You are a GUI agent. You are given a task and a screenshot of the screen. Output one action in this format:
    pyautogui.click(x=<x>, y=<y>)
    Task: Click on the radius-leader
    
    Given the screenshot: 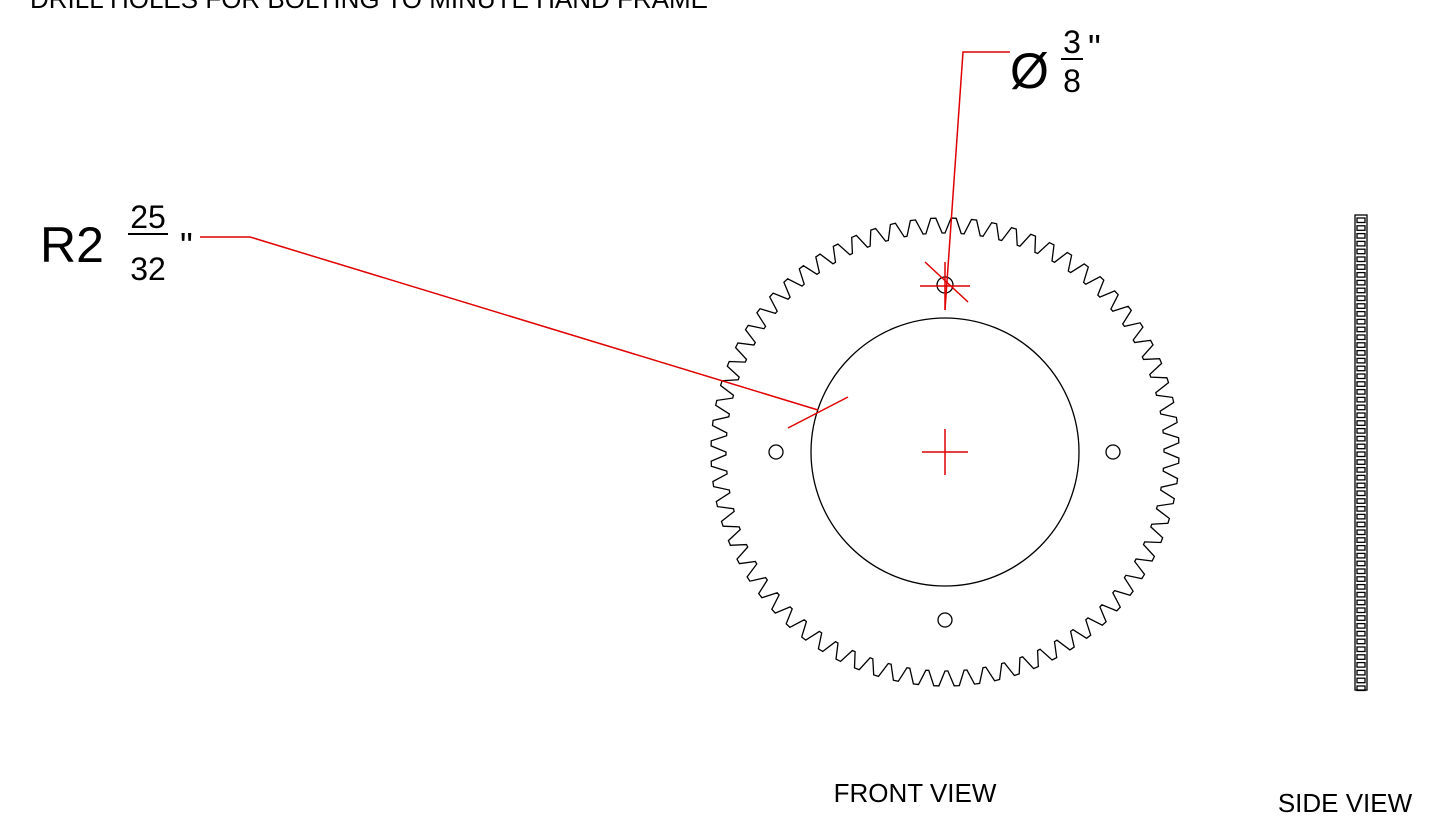 What is the action you would take?
    pyautogui.click(x=524, y=332)
    